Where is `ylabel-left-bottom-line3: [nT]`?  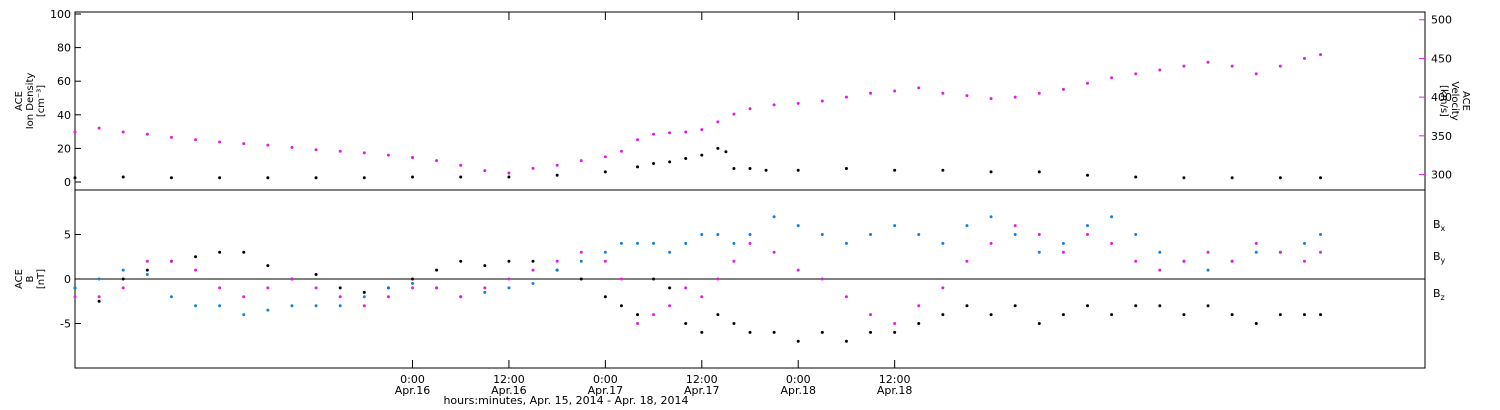
ylabel-left-bottom-line3: [nT] is located at coordinates (41, 279).